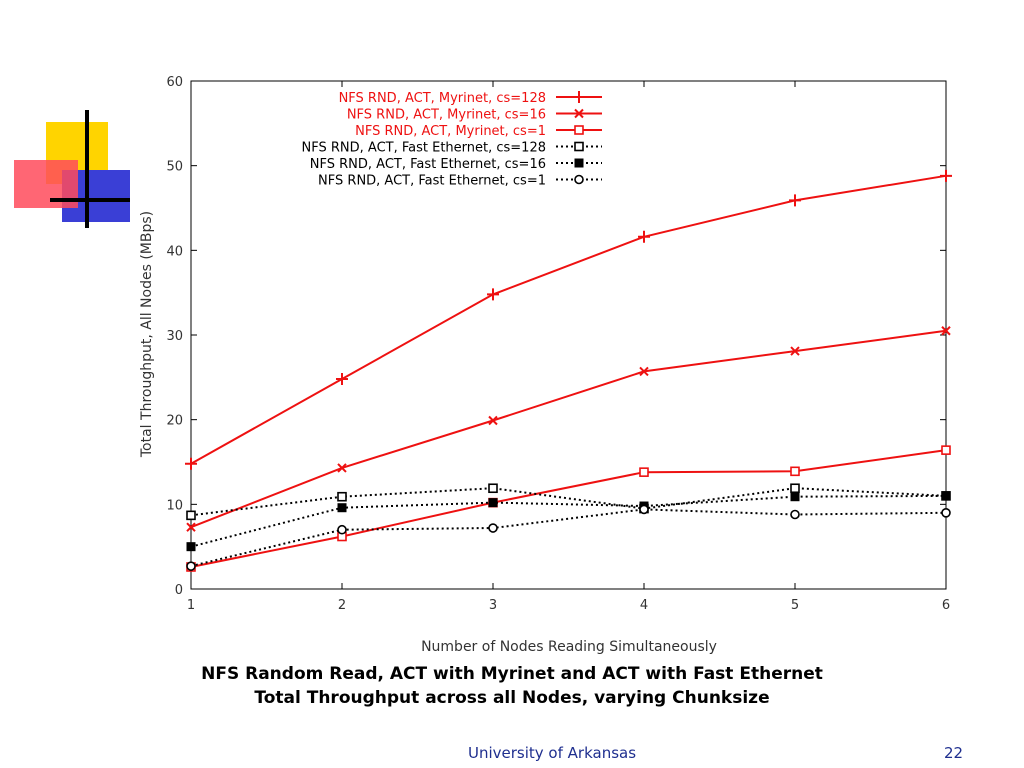  What do you see at coordinates (174, 251) in the screenshot?
I see `y-tick-label: 40` at bounding box center [174, 251].